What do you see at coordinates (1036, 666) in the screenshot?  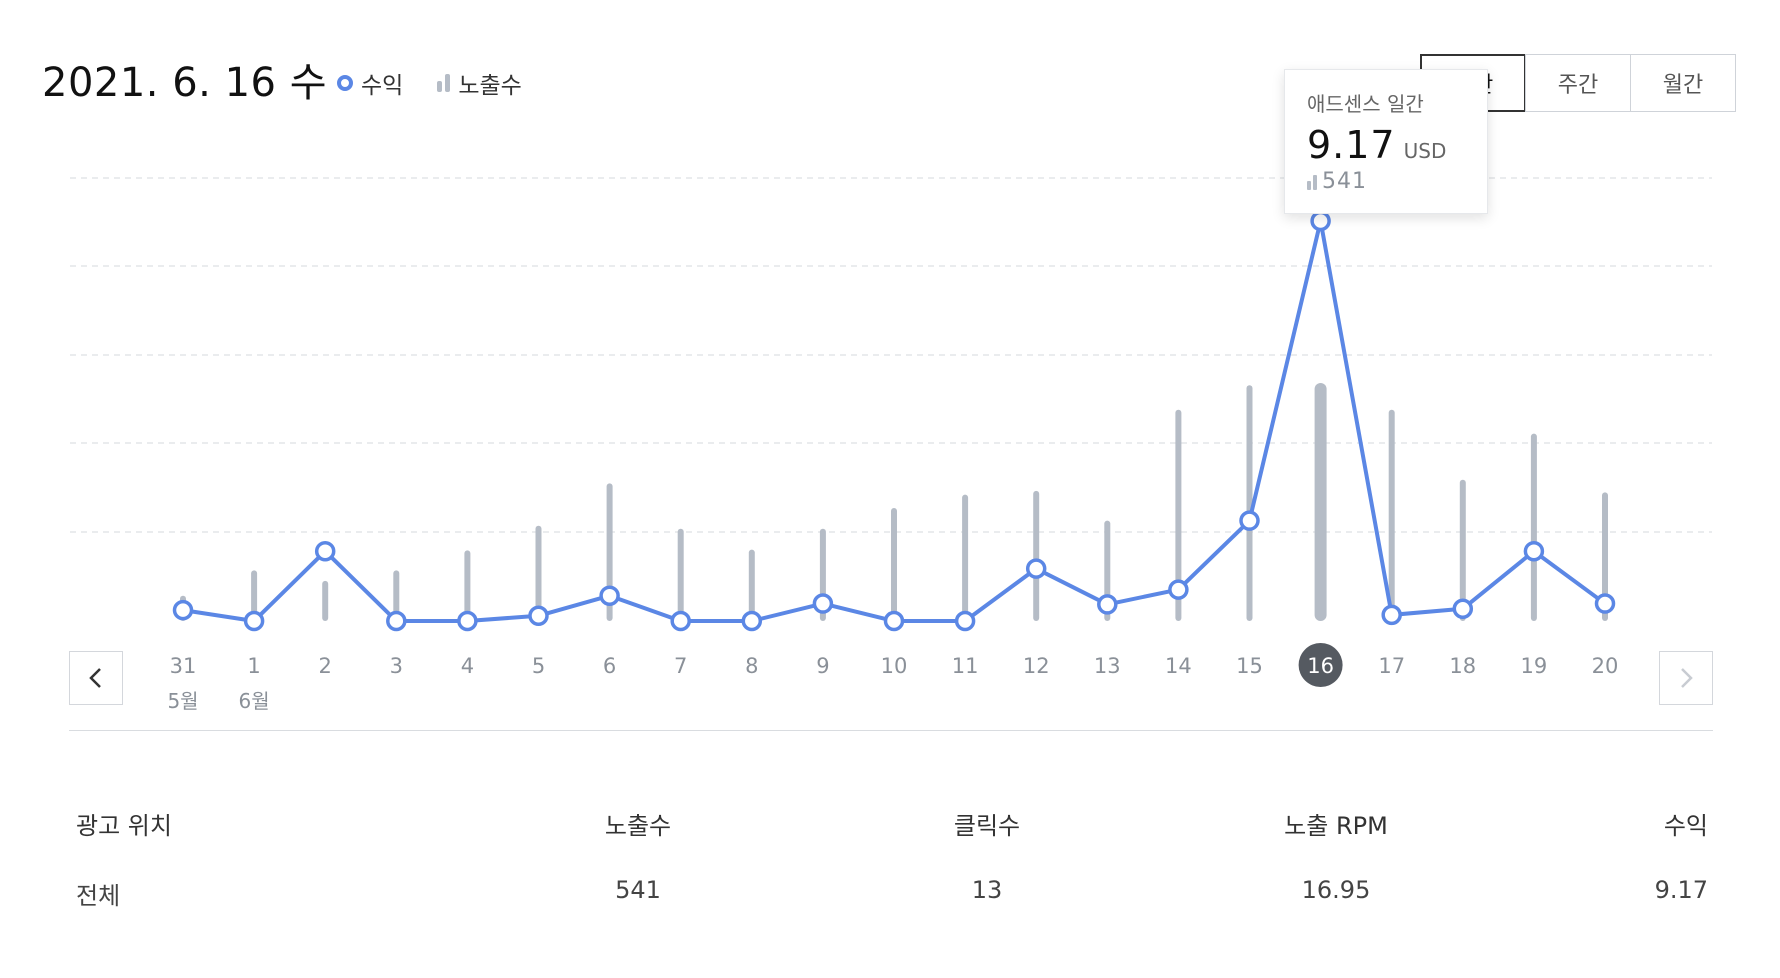 I see `x-tick-label-12: 12` at bounding box center [1036, 666].